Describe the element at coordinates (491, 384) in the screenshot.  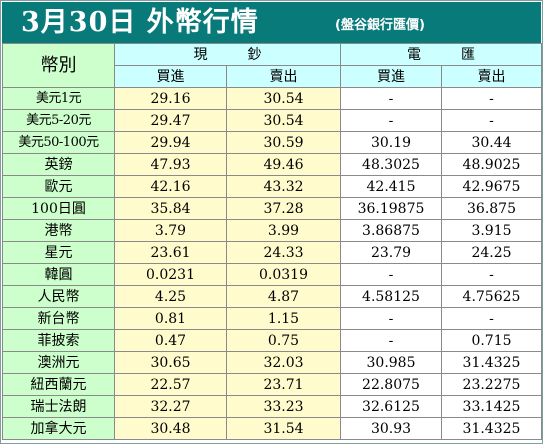
I see `wire-sell-cell: 23.2275` at that location.